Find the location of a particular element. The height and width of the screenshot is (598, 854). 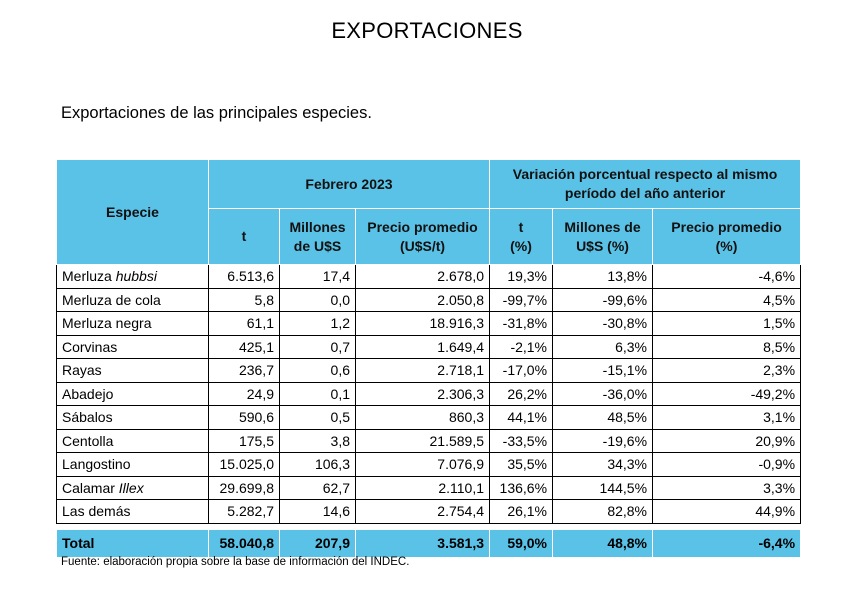

species-name-cell: Langostino is located at coordinates (132, 464).